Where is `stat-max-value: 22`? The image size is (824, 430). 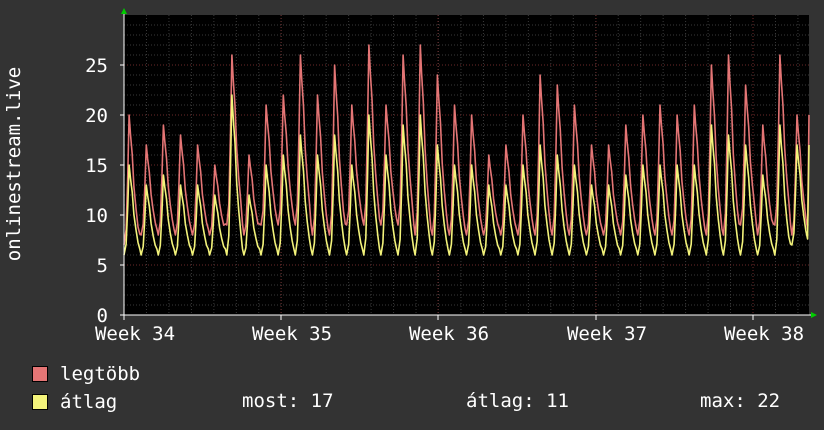 stat-max-value: 22 is located at coordinates (769, 401).